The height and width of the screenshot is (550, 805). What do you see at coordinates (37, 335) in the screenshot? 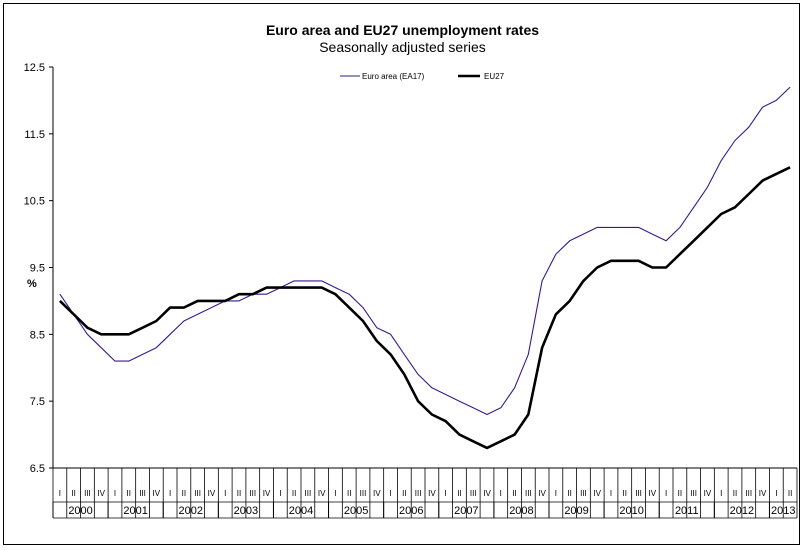
I see `y-tick-label: 8.5` at bounding box center [37, 335].